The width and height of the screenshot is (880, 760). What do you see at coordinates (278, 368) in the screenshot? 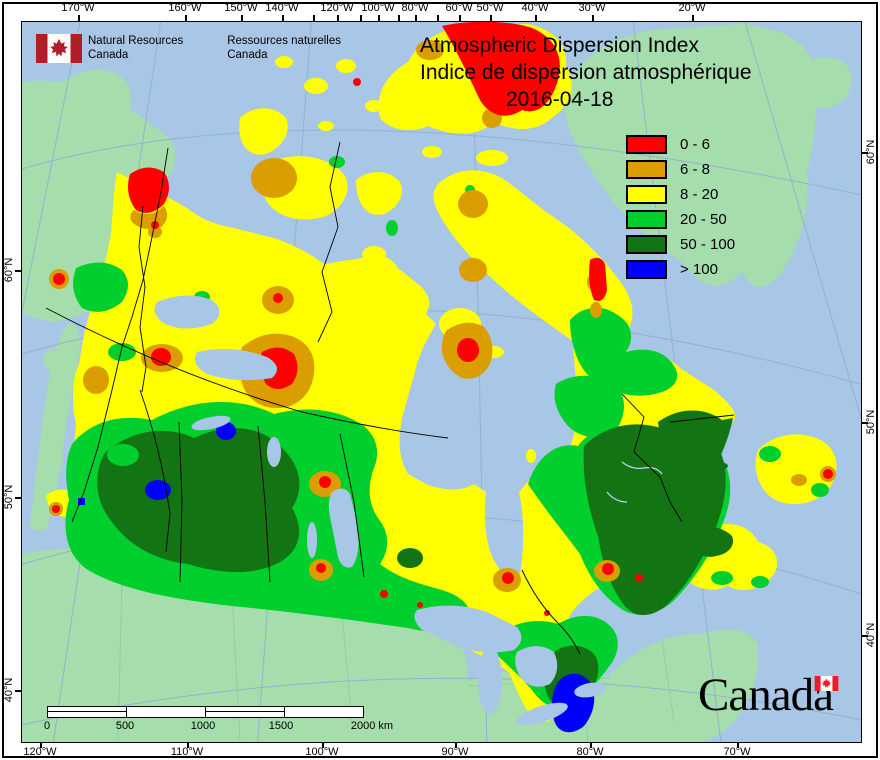
I see `great-slave-red` at bounding box center [278, 368].